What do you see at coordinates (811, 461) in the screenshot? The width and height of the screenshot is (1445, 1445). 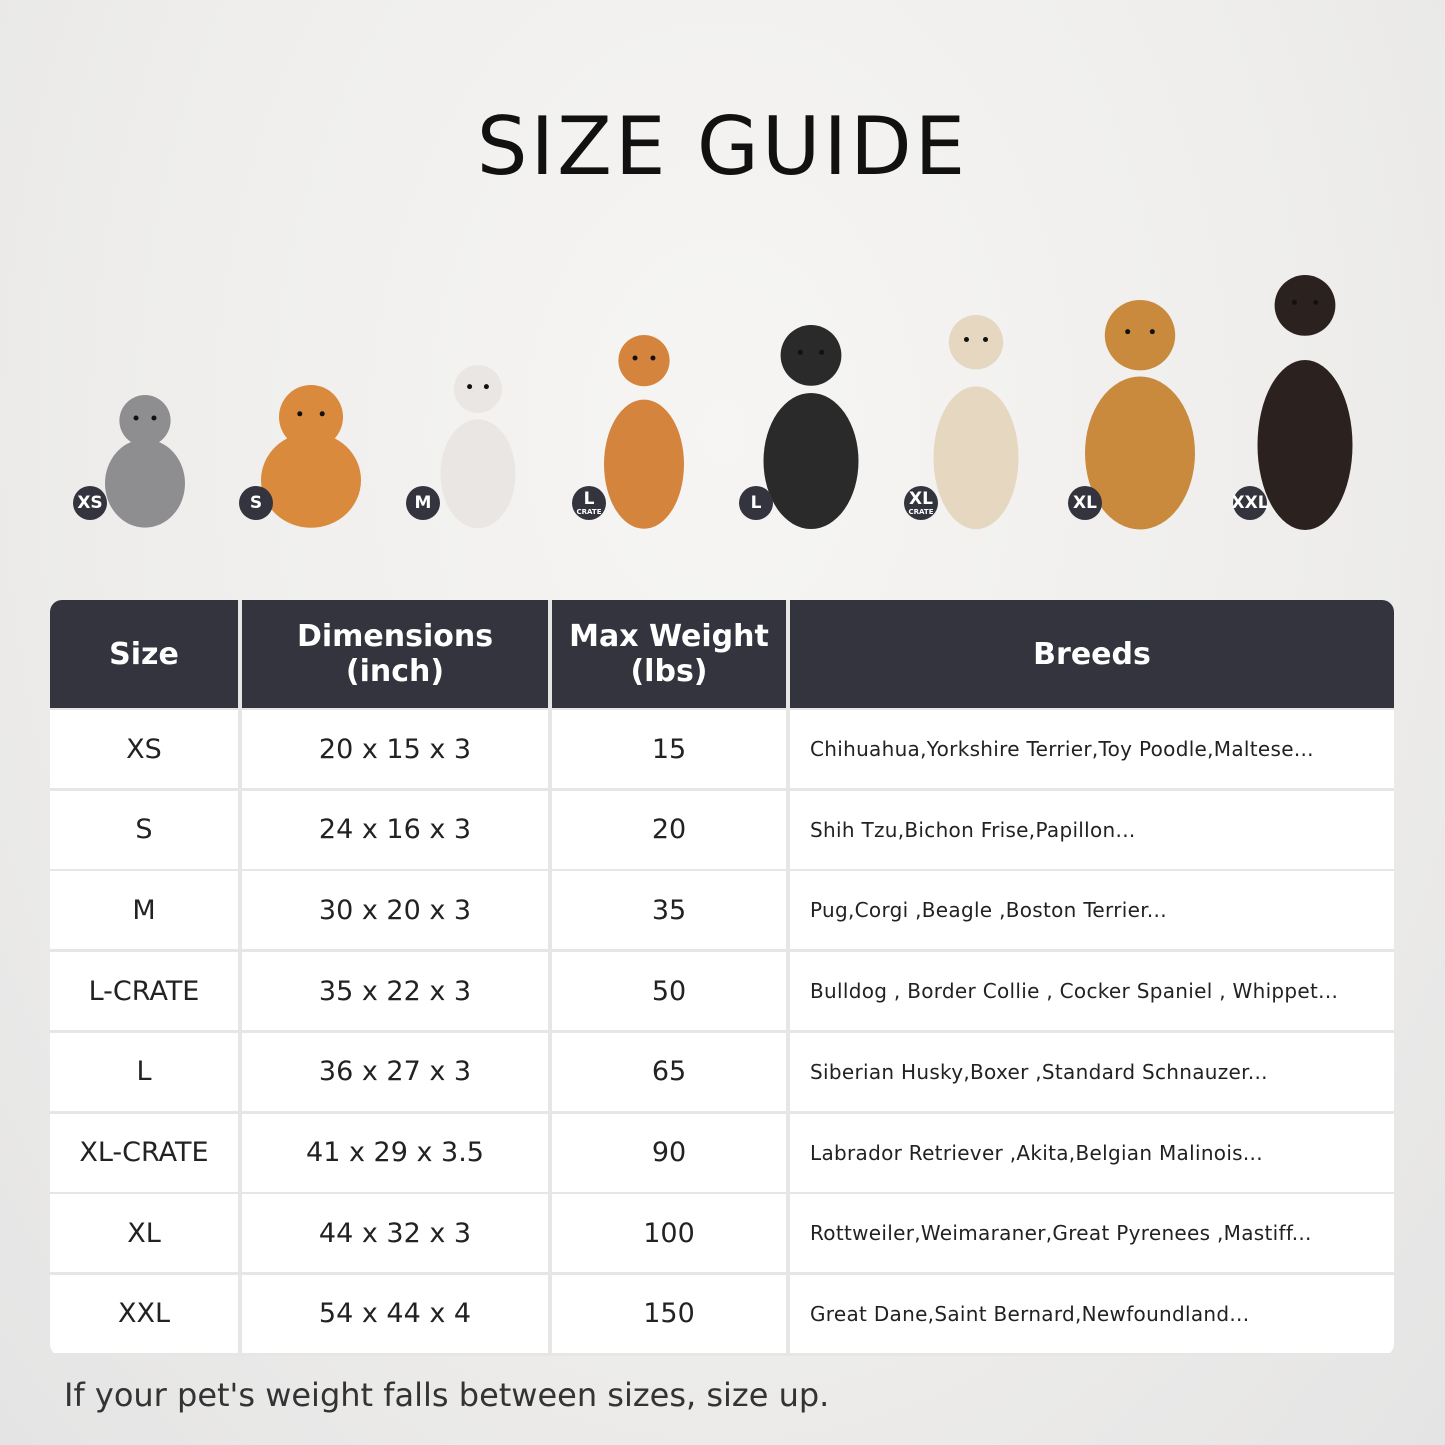 I see `border-collie-body` at bounding box center [811, 461].